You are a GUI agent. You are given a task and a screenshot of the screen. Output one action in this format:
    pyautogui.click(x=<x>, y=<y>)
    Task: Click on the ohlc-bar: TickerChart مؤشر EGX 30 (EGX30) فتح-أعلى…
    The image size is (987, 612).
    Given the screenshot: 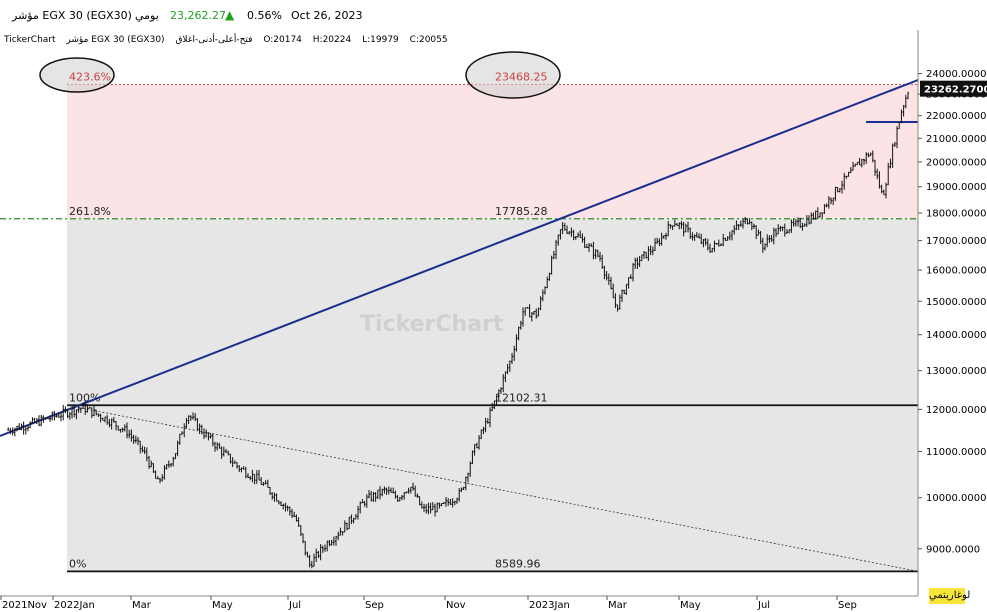 What is the action you would take?
    pyautogui.click(x=230, y=40)
    